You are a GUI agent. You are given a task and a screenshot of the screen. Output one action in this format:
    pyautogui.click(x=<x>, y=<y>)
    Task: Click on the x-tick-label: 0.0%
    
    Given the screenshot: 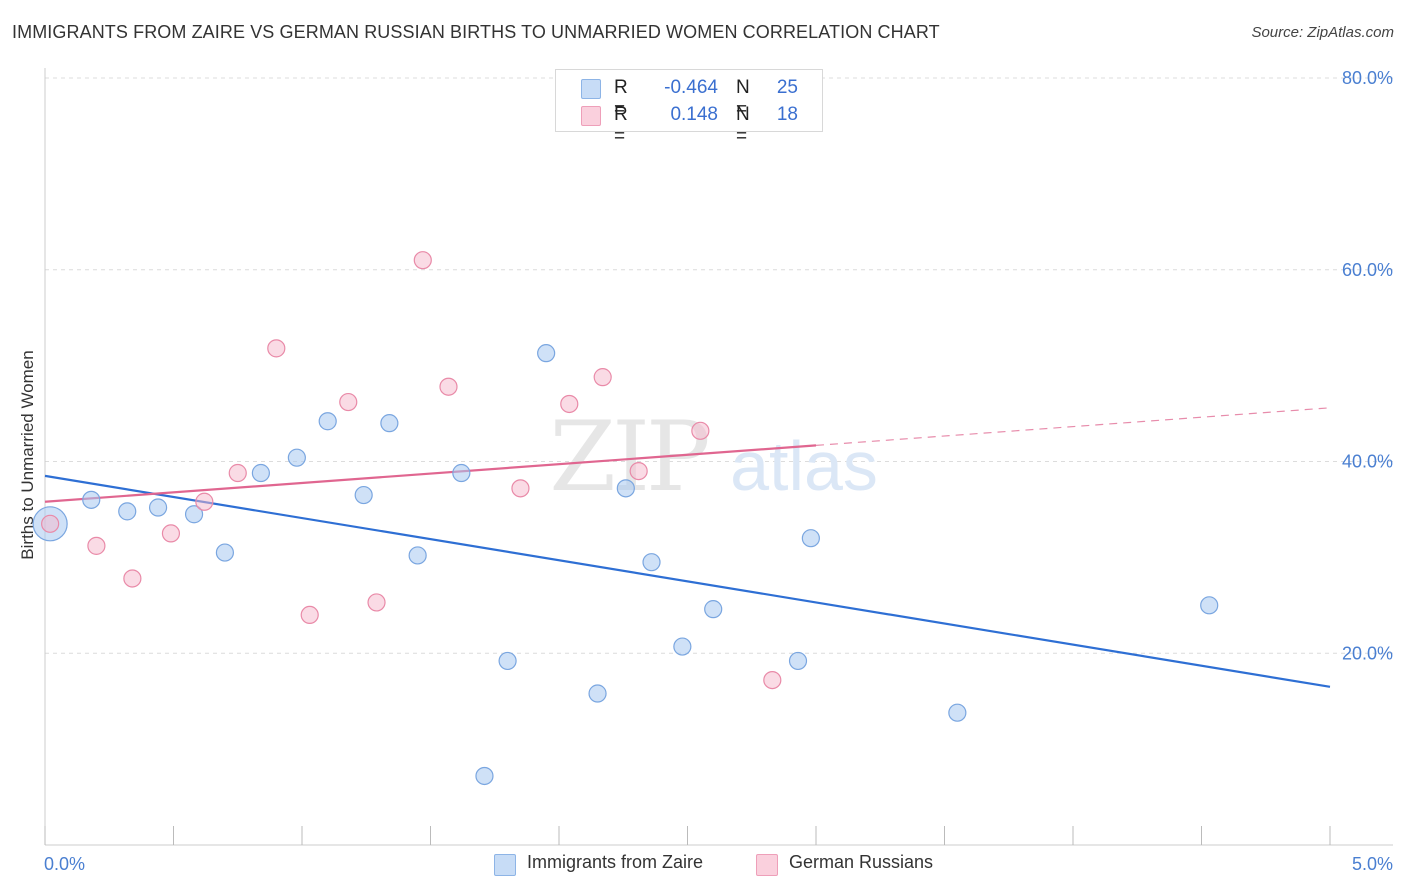 What is the action you would take?
    pyautogui.click(x=64, y=864)
    